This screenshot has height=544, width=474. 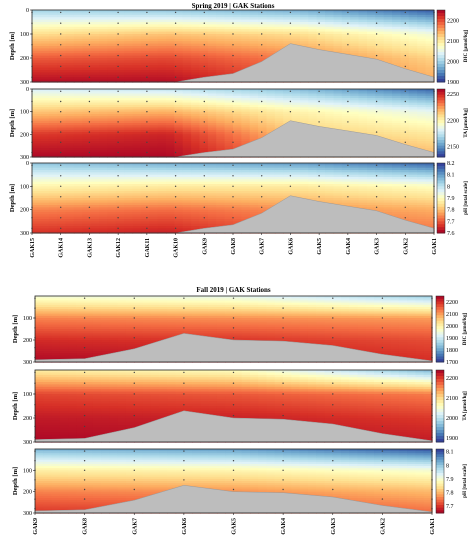 What do you see at coordinates (452, 199) in the screenshot?
I see `colorbar: 8.28.187.97.87.77.6pH [total scale]` at bounding box center [452, 199].